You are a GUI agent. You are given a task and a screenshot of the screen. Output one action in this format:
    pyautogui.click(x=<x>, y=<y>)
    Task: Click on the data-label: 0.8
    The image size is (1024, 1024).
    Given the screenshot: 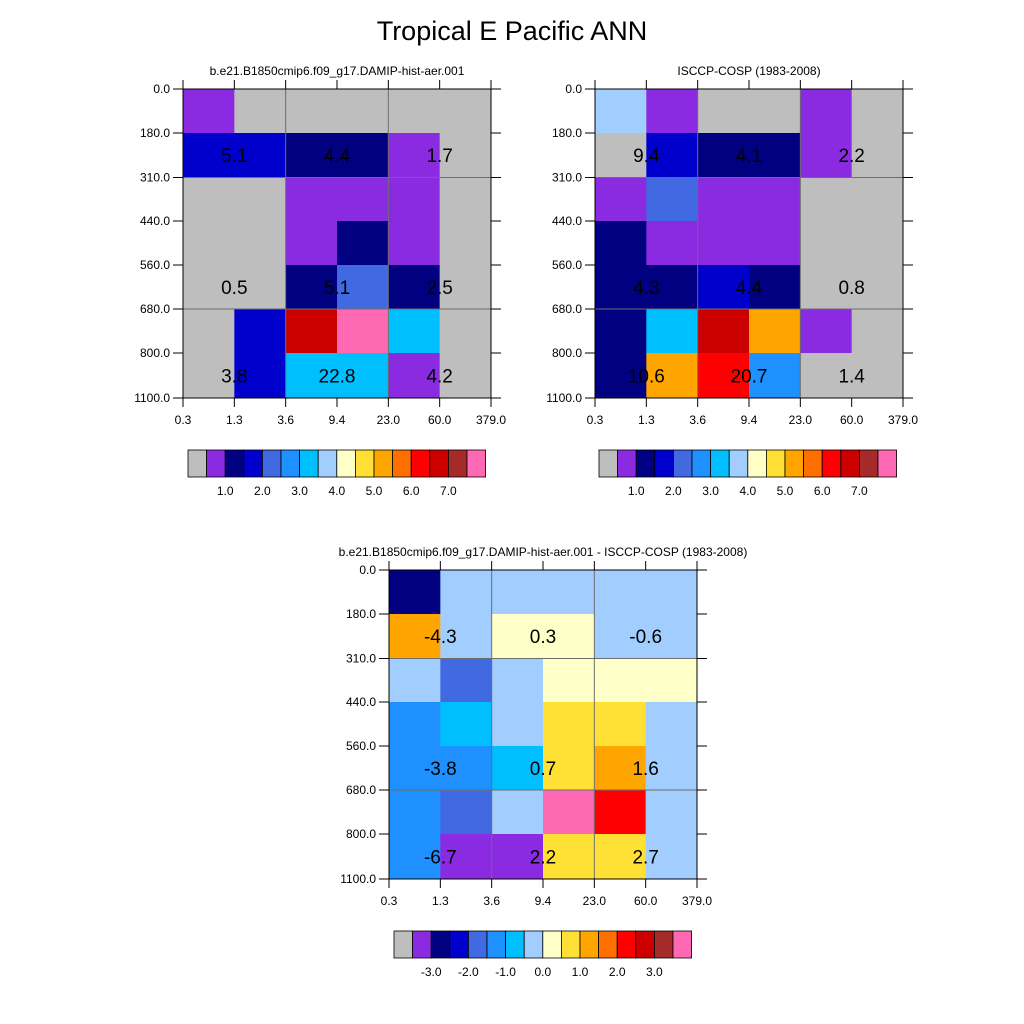 What is the action you would take?
    pyautogui.click(x=851, y=288)
    